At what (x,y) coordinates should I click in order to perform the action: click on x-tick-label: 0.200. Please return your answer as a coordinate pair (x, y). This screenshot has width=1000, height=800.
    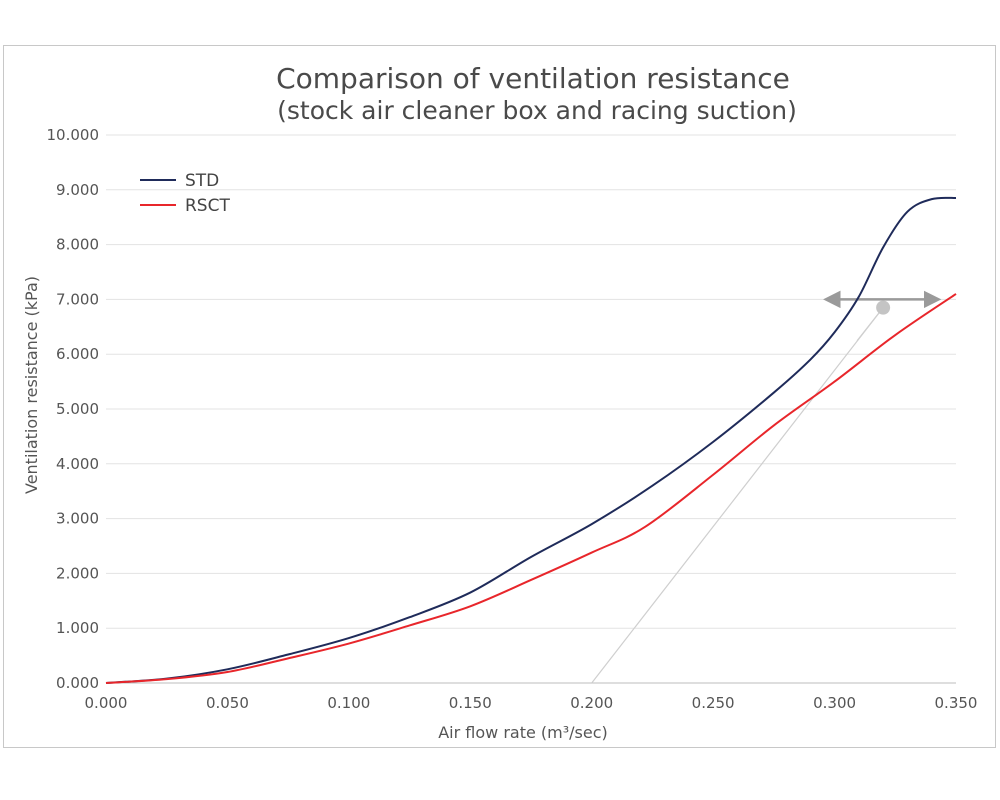
    Looking at the image, I should click on (591, 703).